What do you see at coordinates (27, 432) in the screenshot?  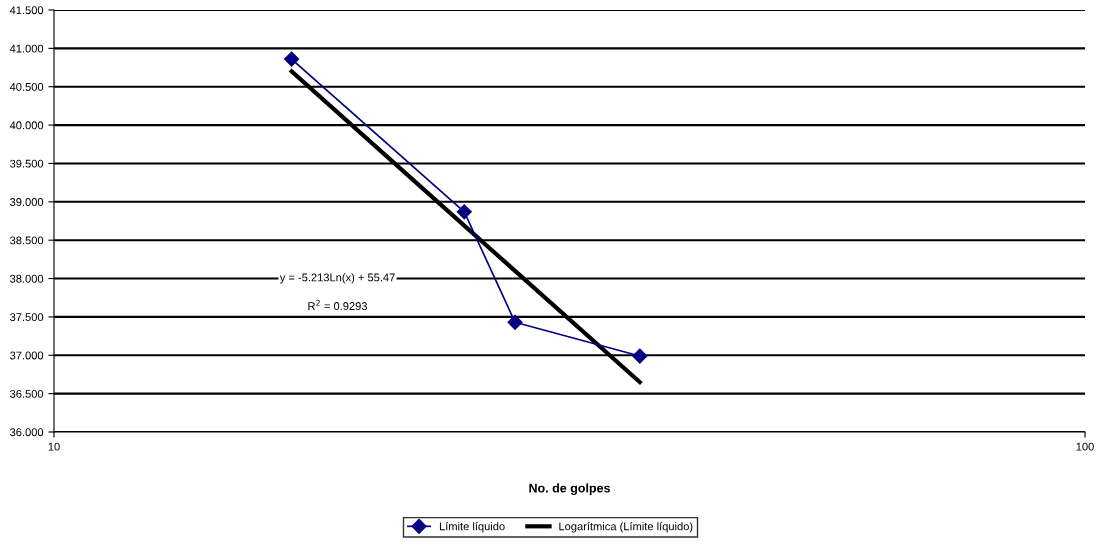 I see `y-tick-label: 36.000` at bounding box center [27, 432].